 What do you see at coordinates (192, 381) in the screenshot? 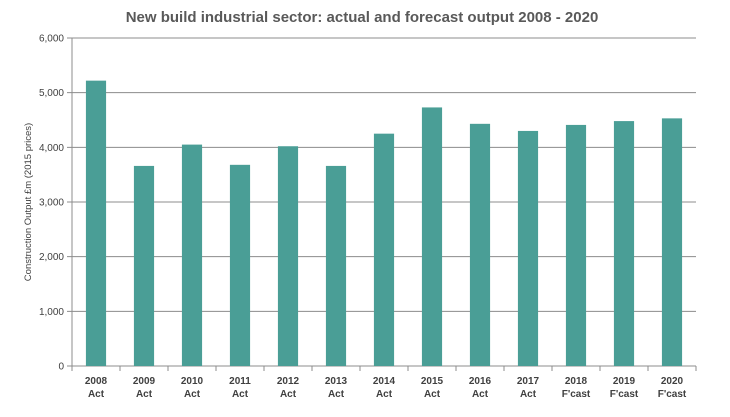
I see `x-tick-year: 2010` at bounding box center [192, 381].